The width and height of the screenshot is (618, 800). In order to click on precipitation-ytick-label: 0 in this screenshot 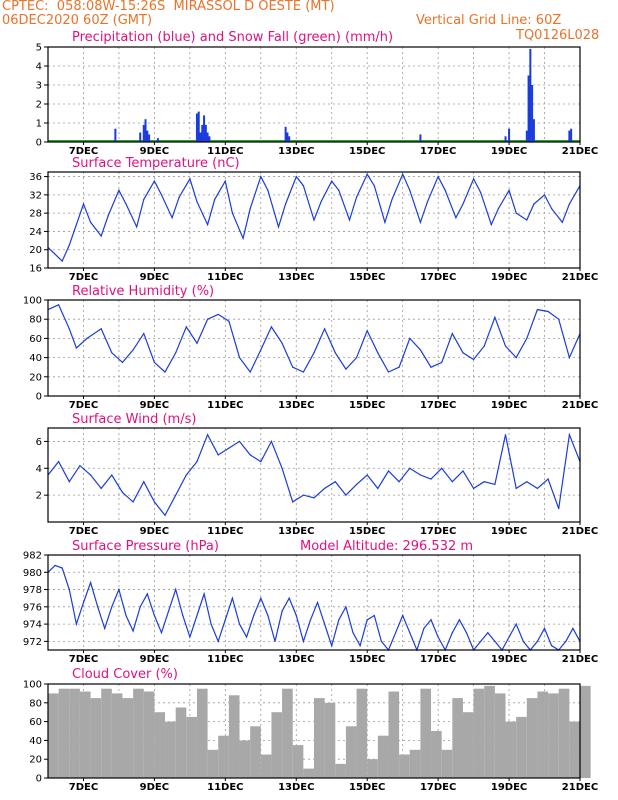, I will do `click(39, 143)`.